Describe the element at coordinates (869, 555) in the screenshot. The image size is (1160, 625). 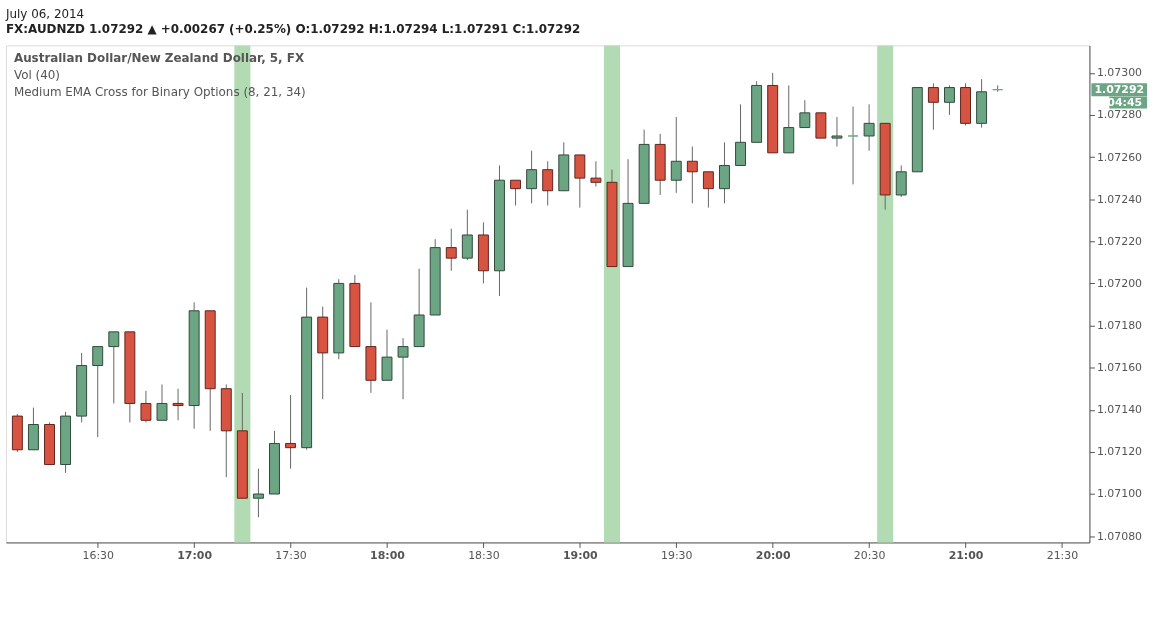
I see `x-tick-label: 20:30` at that location.